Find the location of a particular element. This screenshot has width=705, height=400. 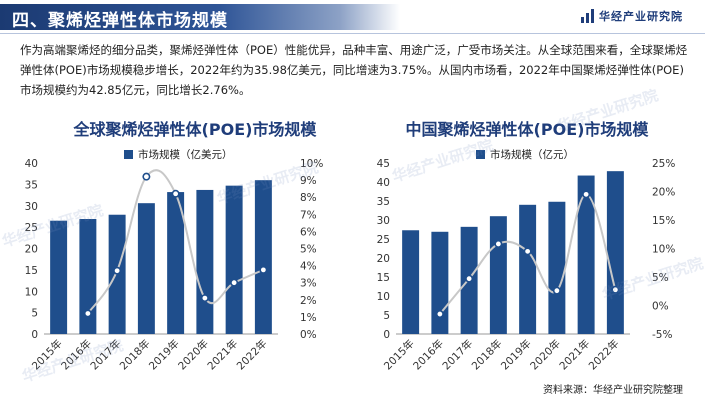

header: 四、聚烯烃弹性体市场规模 华经产业研究院 is located at coordinates (352, 17).